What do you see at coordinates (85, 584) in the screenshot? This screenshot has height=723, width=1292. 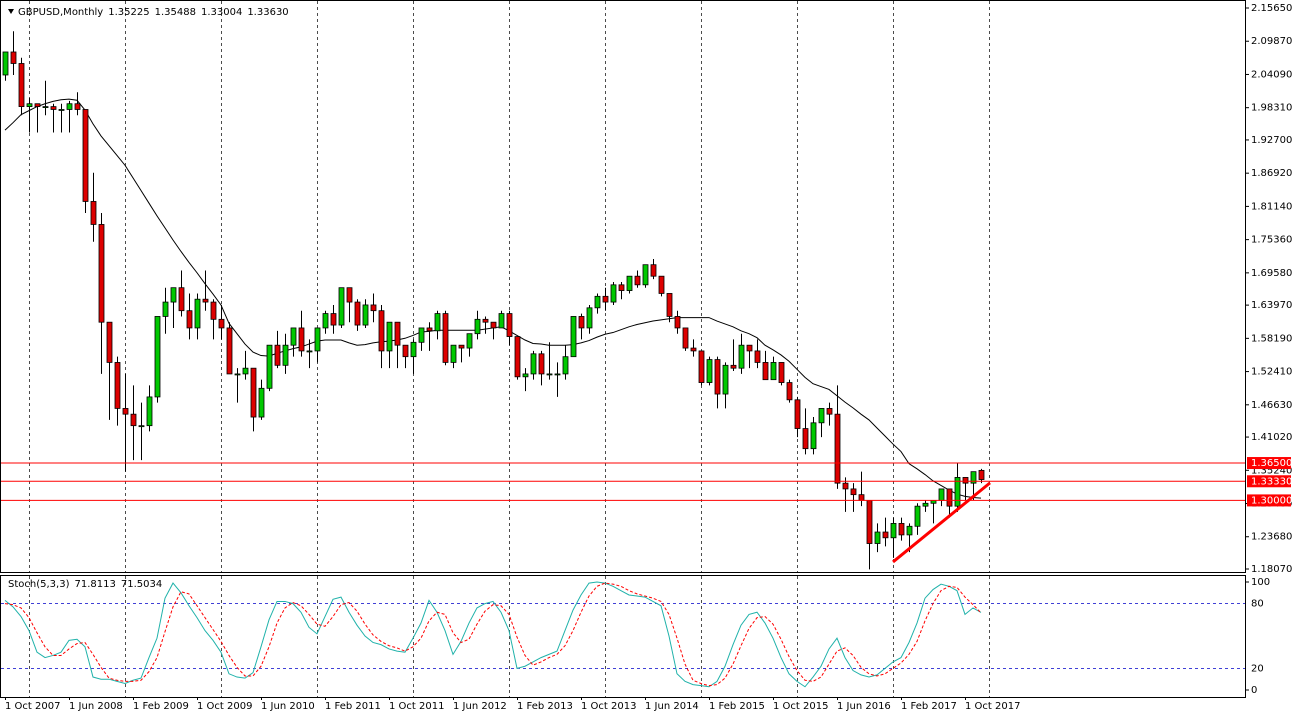 I see `stoch-header: Stoch(5,3,3) 71.8113 71.5034` at bounding box center [85, 584].